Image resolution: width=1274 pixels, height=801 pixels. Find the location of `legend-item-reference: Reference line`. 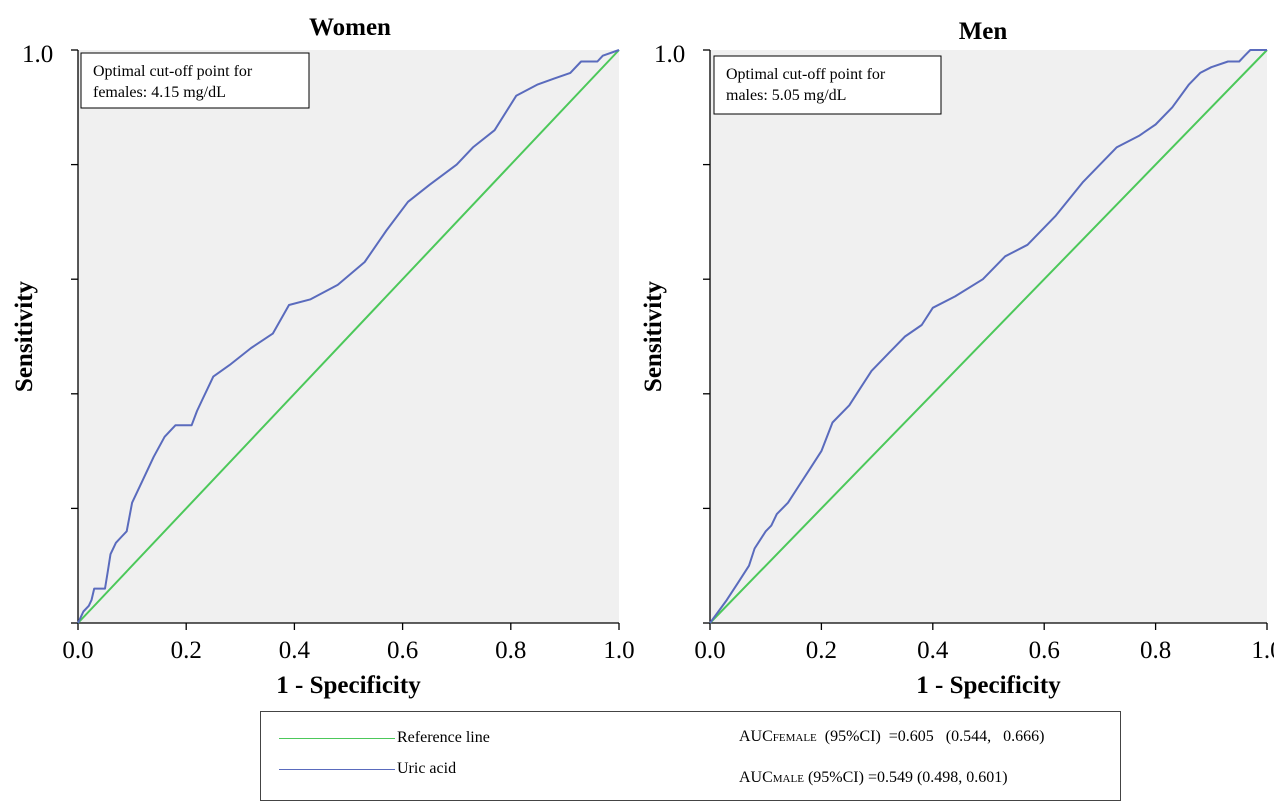

legend-item-reference: Reference line is located at coordinates (384, 738).